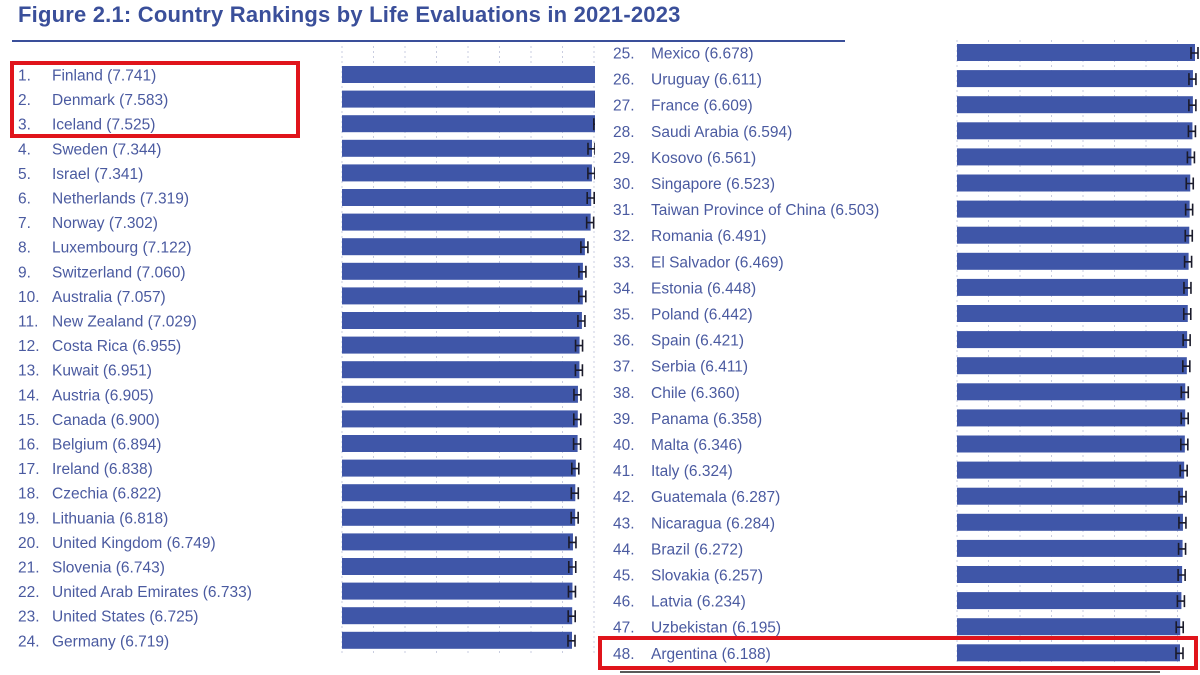 This screenshot has height=675, width=1200. Describe the element at coordinates (695, 393) in the screenshot. I see `country-label: Chile (6.360)` at that location.